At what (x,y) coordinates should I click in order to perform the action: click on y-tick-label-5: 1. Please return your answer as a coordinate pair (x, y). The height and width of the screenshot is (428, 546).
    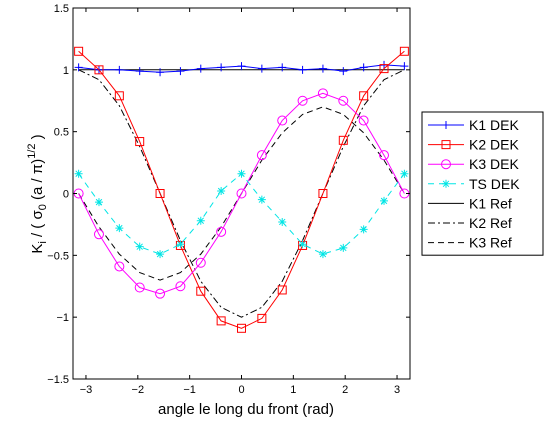
    Looking at the image, I should click on (66, 71).